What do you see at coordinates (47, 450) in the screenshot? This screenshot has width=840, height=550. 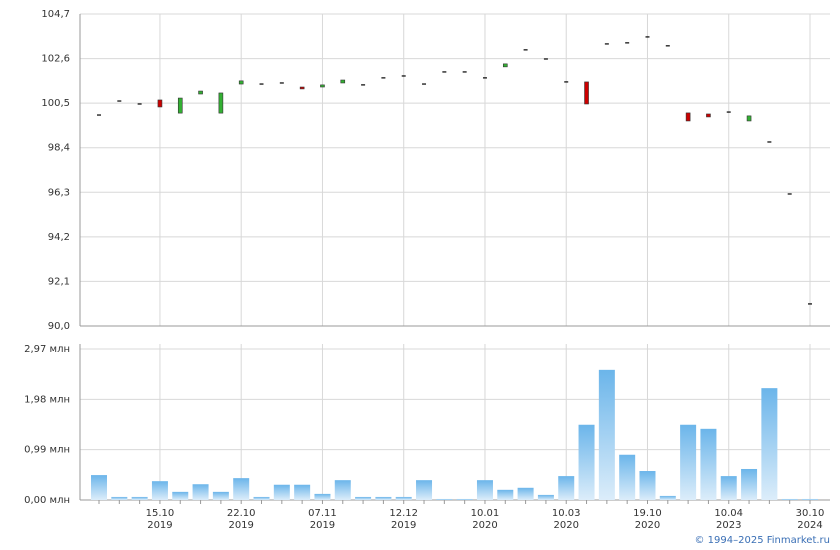 I see `y-tick-label: 0,99 млн` at bounding box center [47, 450].